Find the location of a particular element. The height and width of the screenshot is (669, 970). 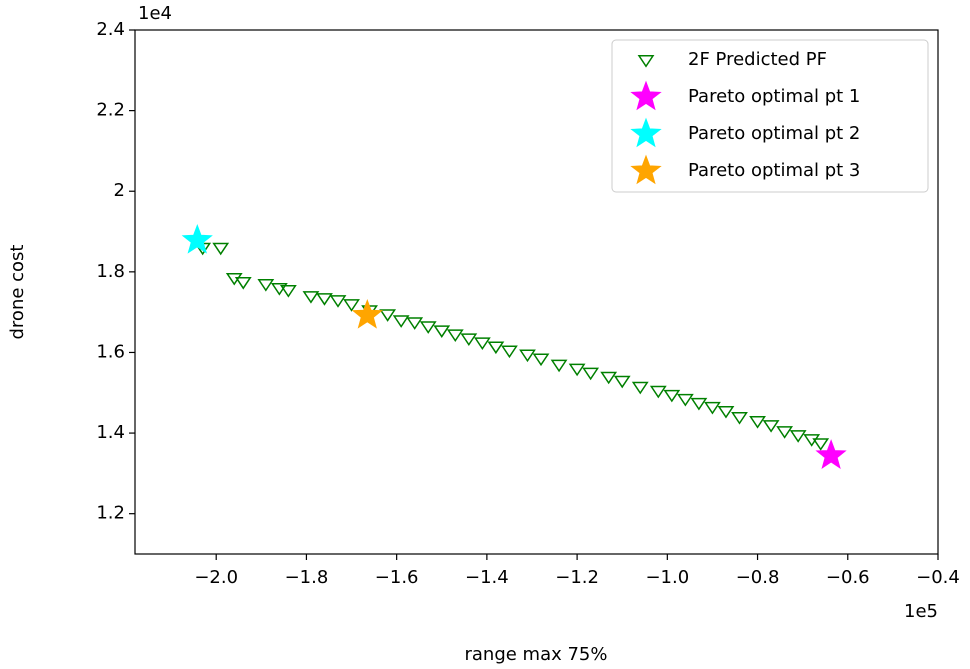

y-tick-label: 2.2 is located at coordinates (110, 110).